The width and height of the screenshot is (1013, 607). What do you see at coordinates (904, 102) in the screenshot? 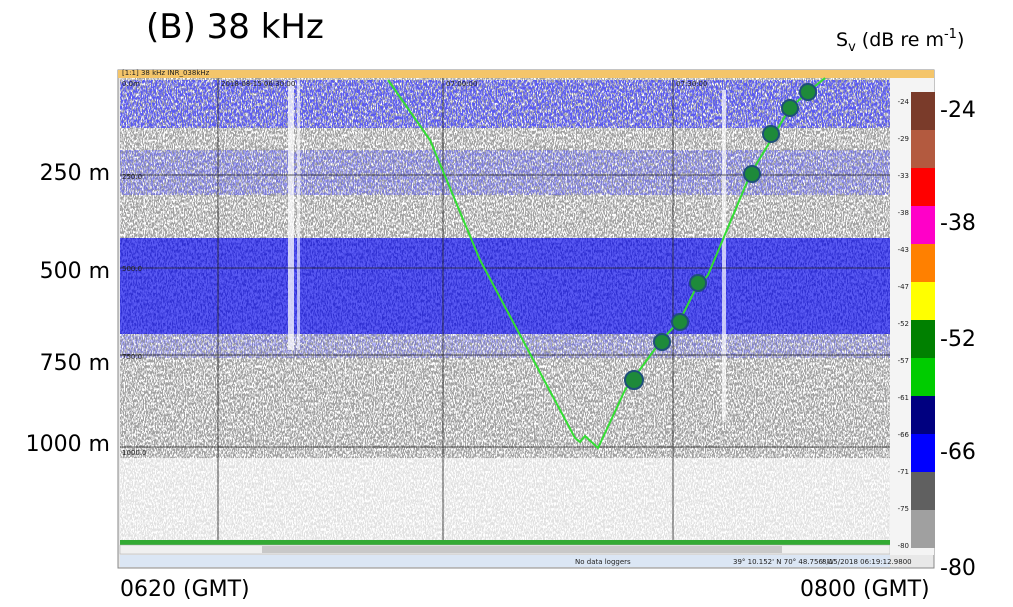
I see `scale-mark: -24` at bounding box center [904, 102].